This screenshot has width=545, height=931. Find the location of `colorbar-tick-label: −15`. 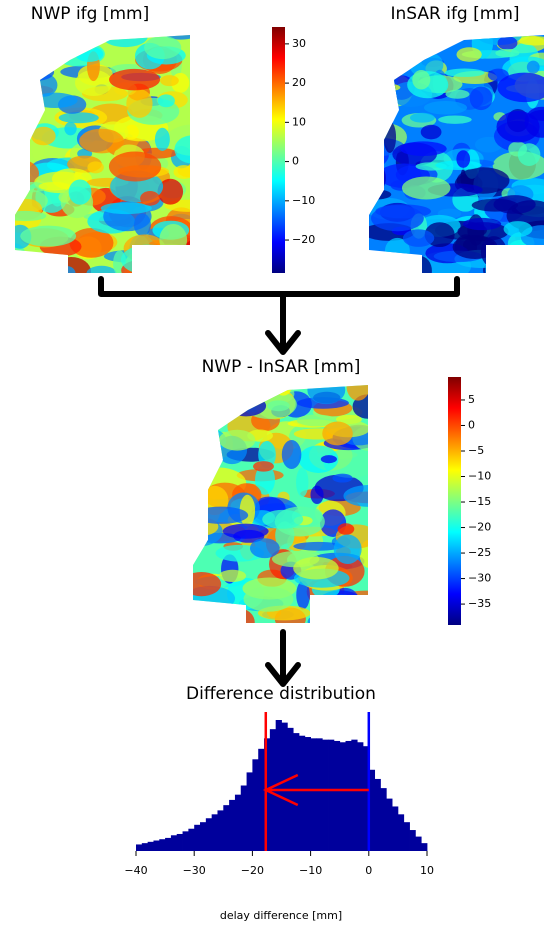

colorbar-tick-label: −15 is located at coordinates (479, 501).